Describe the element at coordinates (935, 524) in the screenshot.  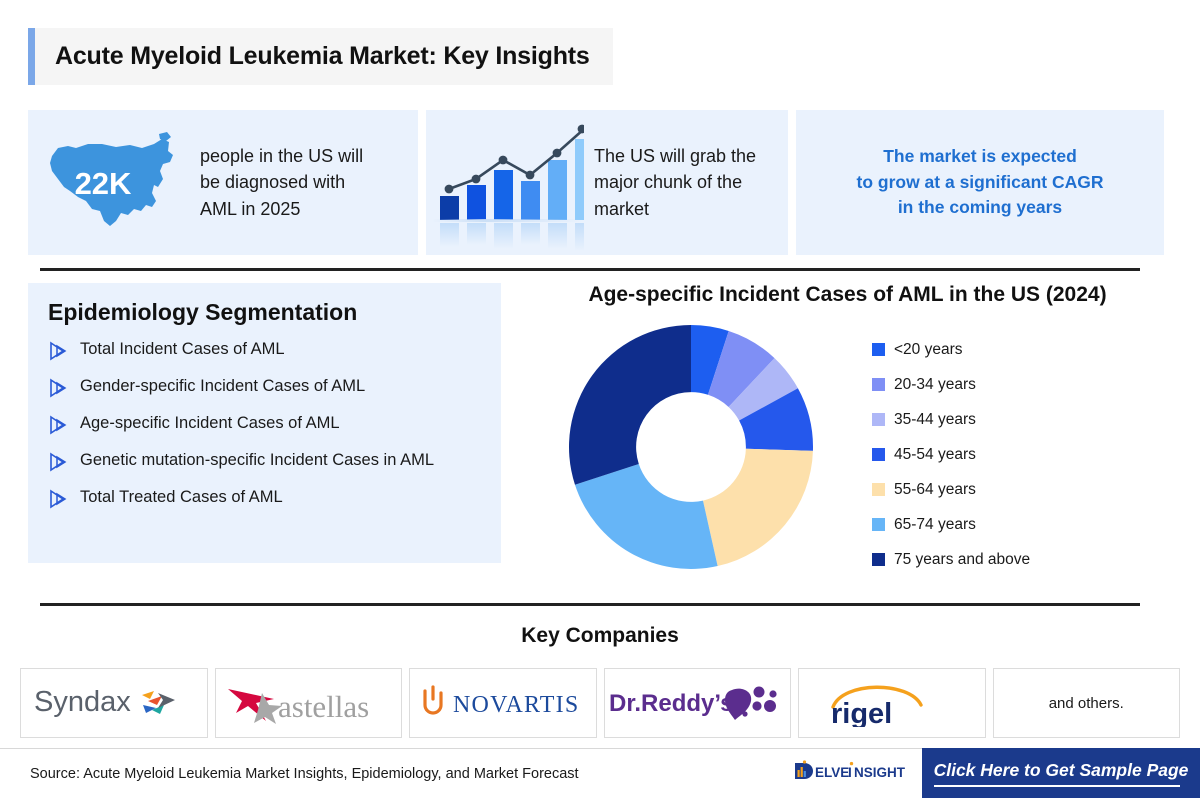
I see `legend-label: 65-74 years` at that location.